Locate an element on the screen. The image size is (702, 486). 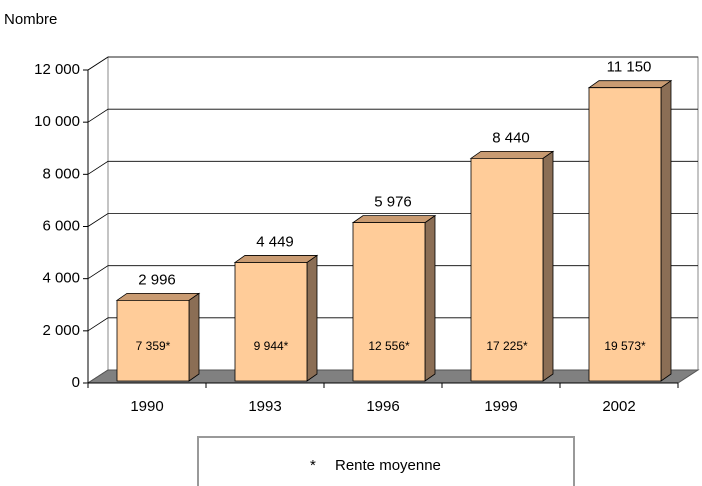
y-tick-label: 10 000 is located at coordinates (57, 121).